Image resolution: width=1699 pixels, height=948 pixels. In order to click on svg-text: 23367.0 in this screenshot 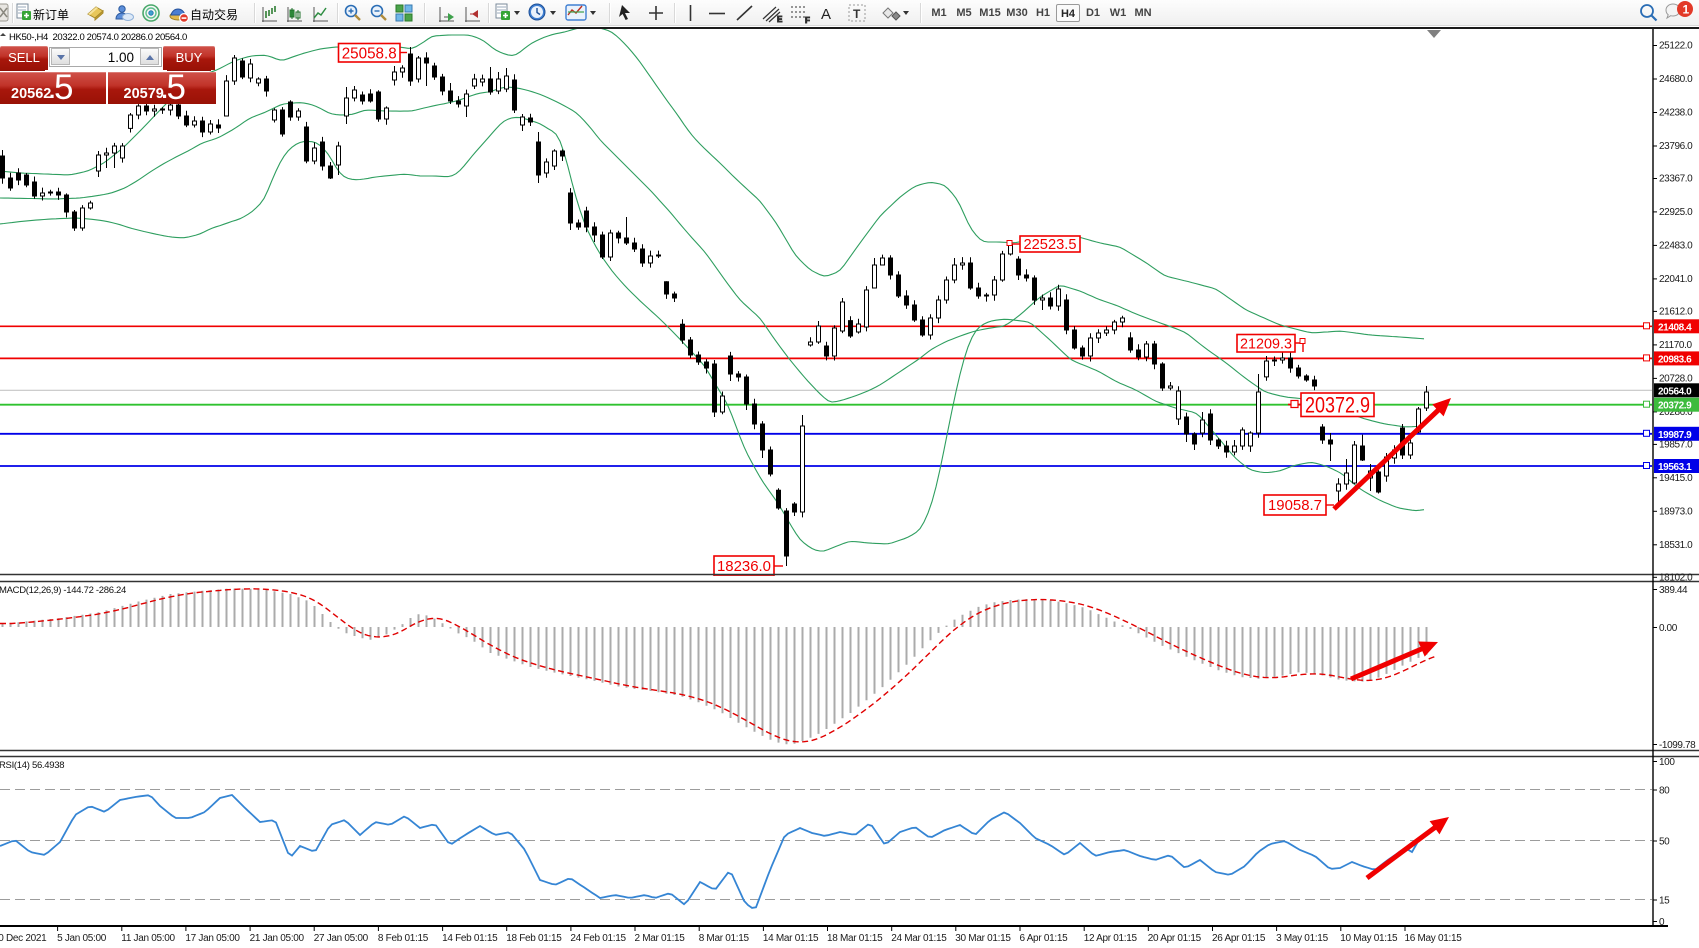, I will do `click(1676, 179)`.